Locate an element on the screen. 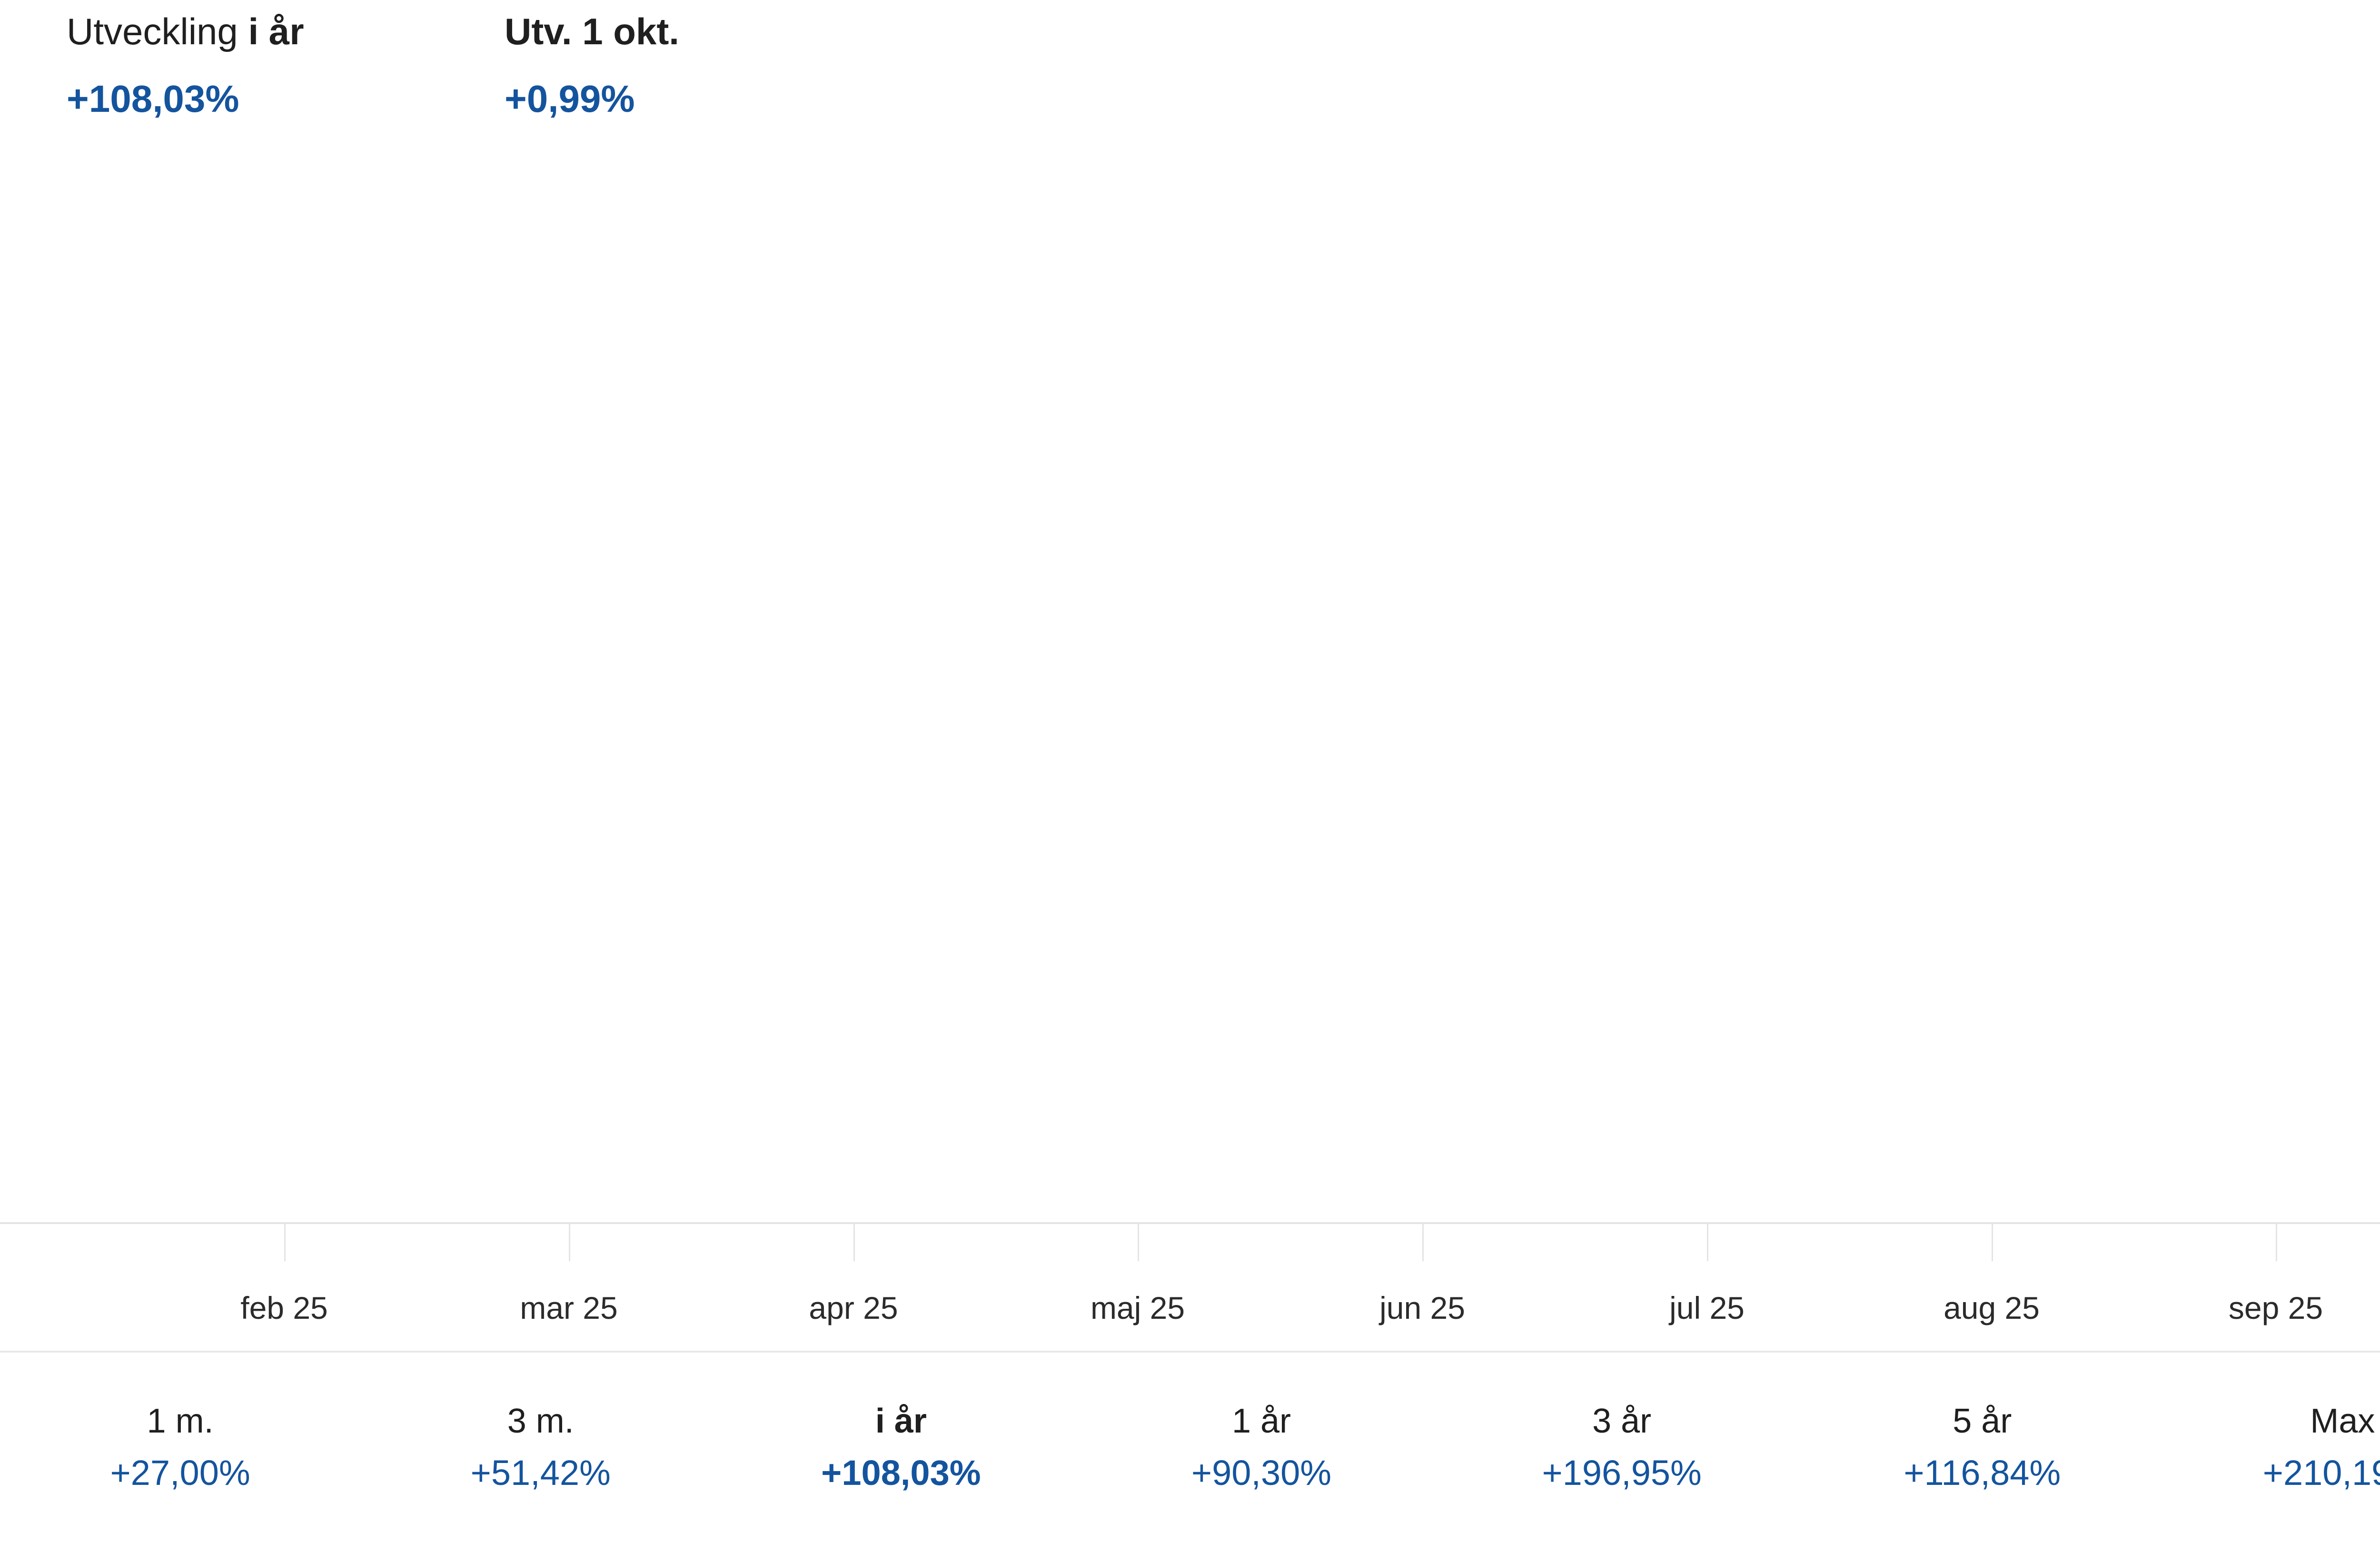 The image size is (2380, 1542). period-value-1y: +90,30% is located at coordinates (1261, 1473).